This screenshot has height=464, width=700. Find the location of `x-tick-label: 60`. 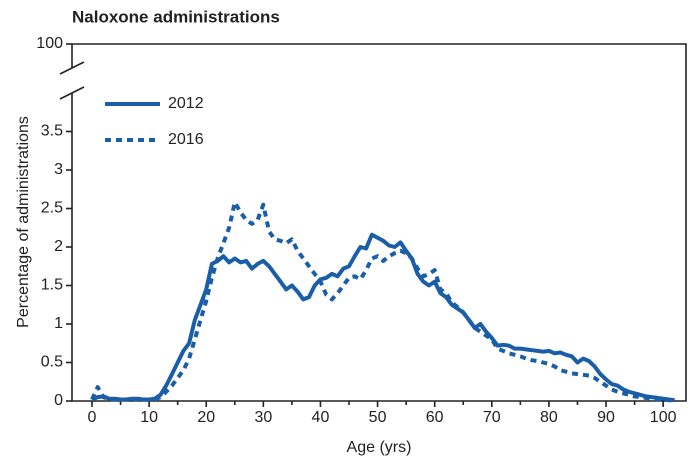

x-tick-label: 60 is located at coordinates (435, 417).